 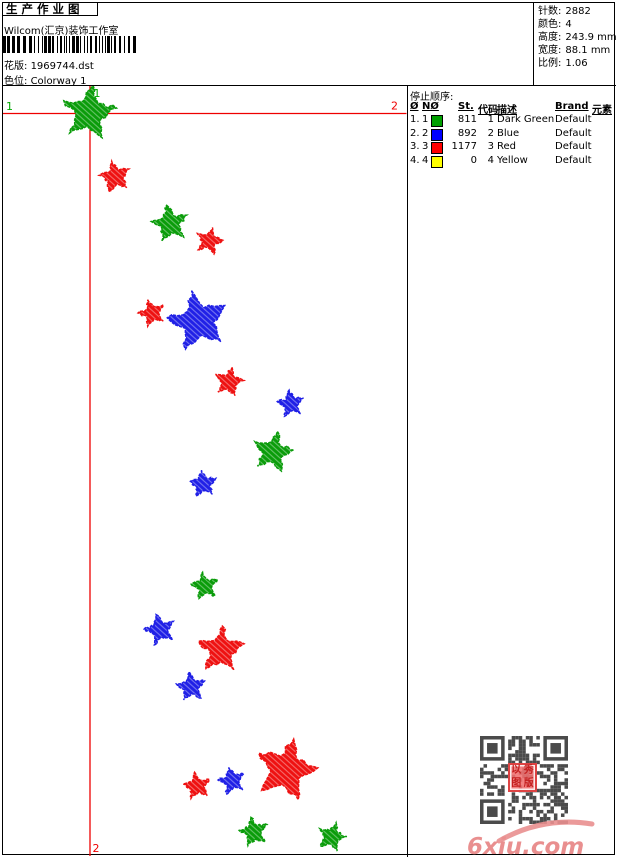 I want to click on thread-cell-desc: Blue, so click(x=508, y=133).